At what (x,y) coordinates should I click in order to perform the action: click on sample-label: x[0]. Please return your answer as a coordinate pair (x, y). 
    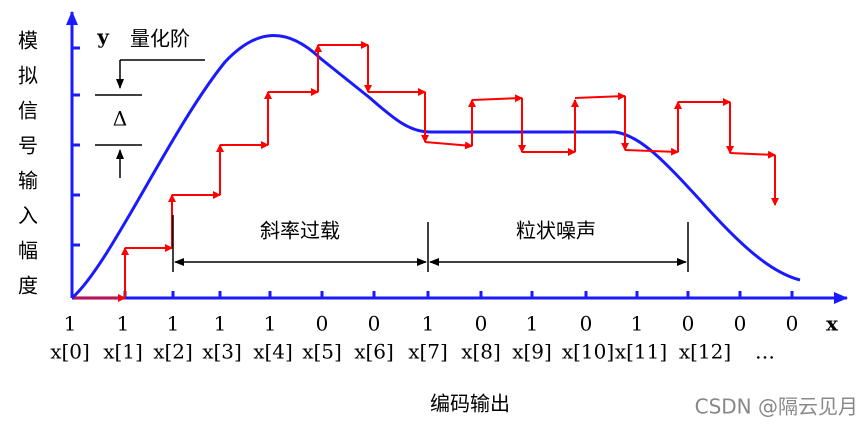
    Looking at the image, I should click on (70, 352).